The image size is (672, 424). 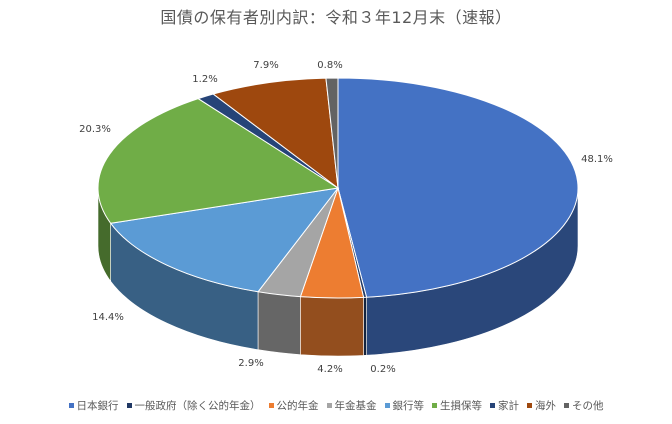 I want to click on legend-item-7: 海外, so click(x=541, y=405).